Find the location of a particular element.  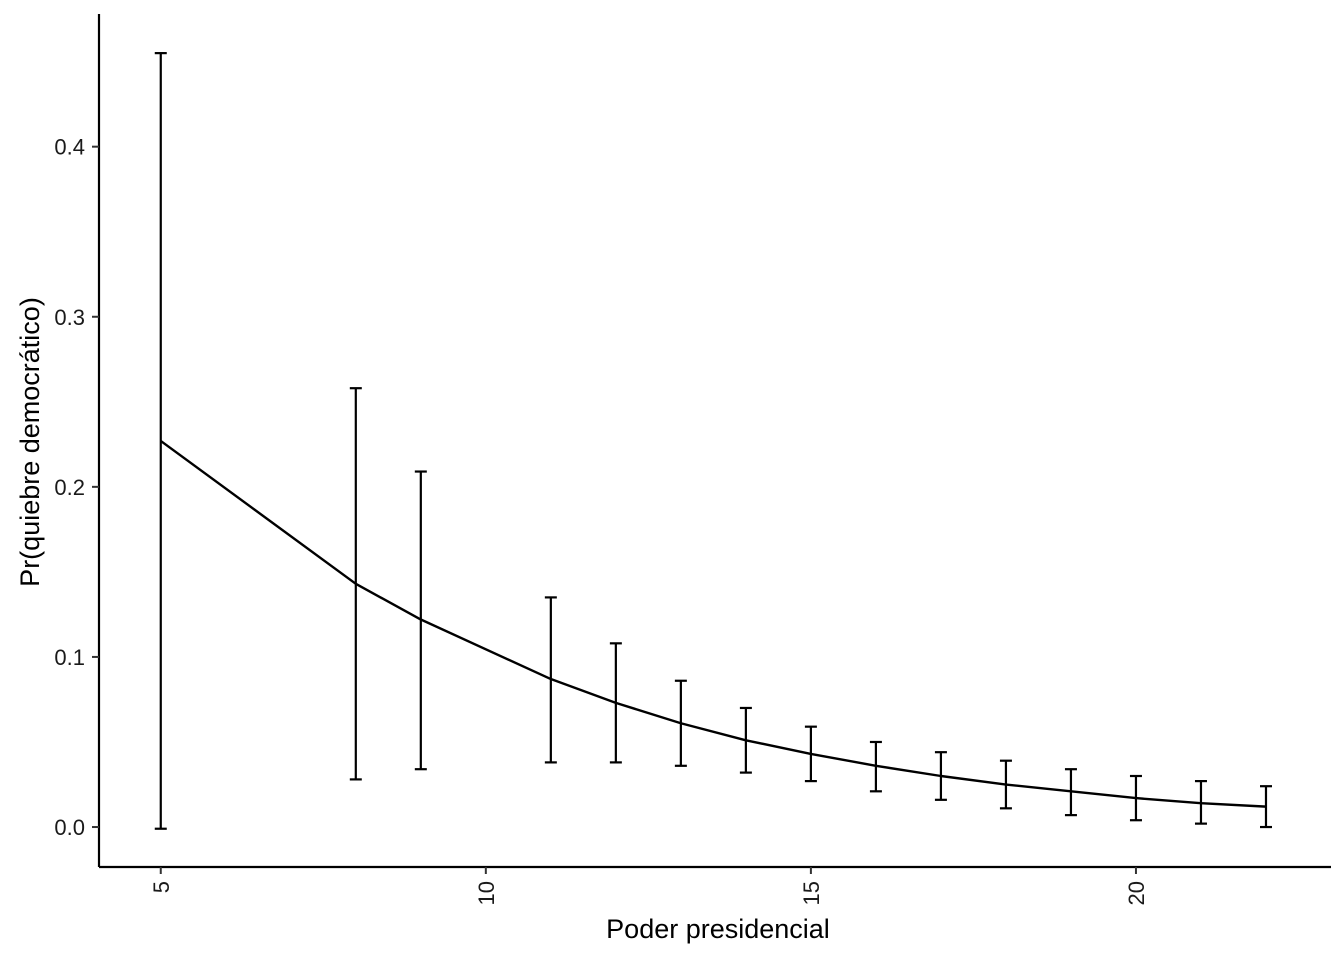

y-tick-label: 0.4 is located at coordinates (69, 147).